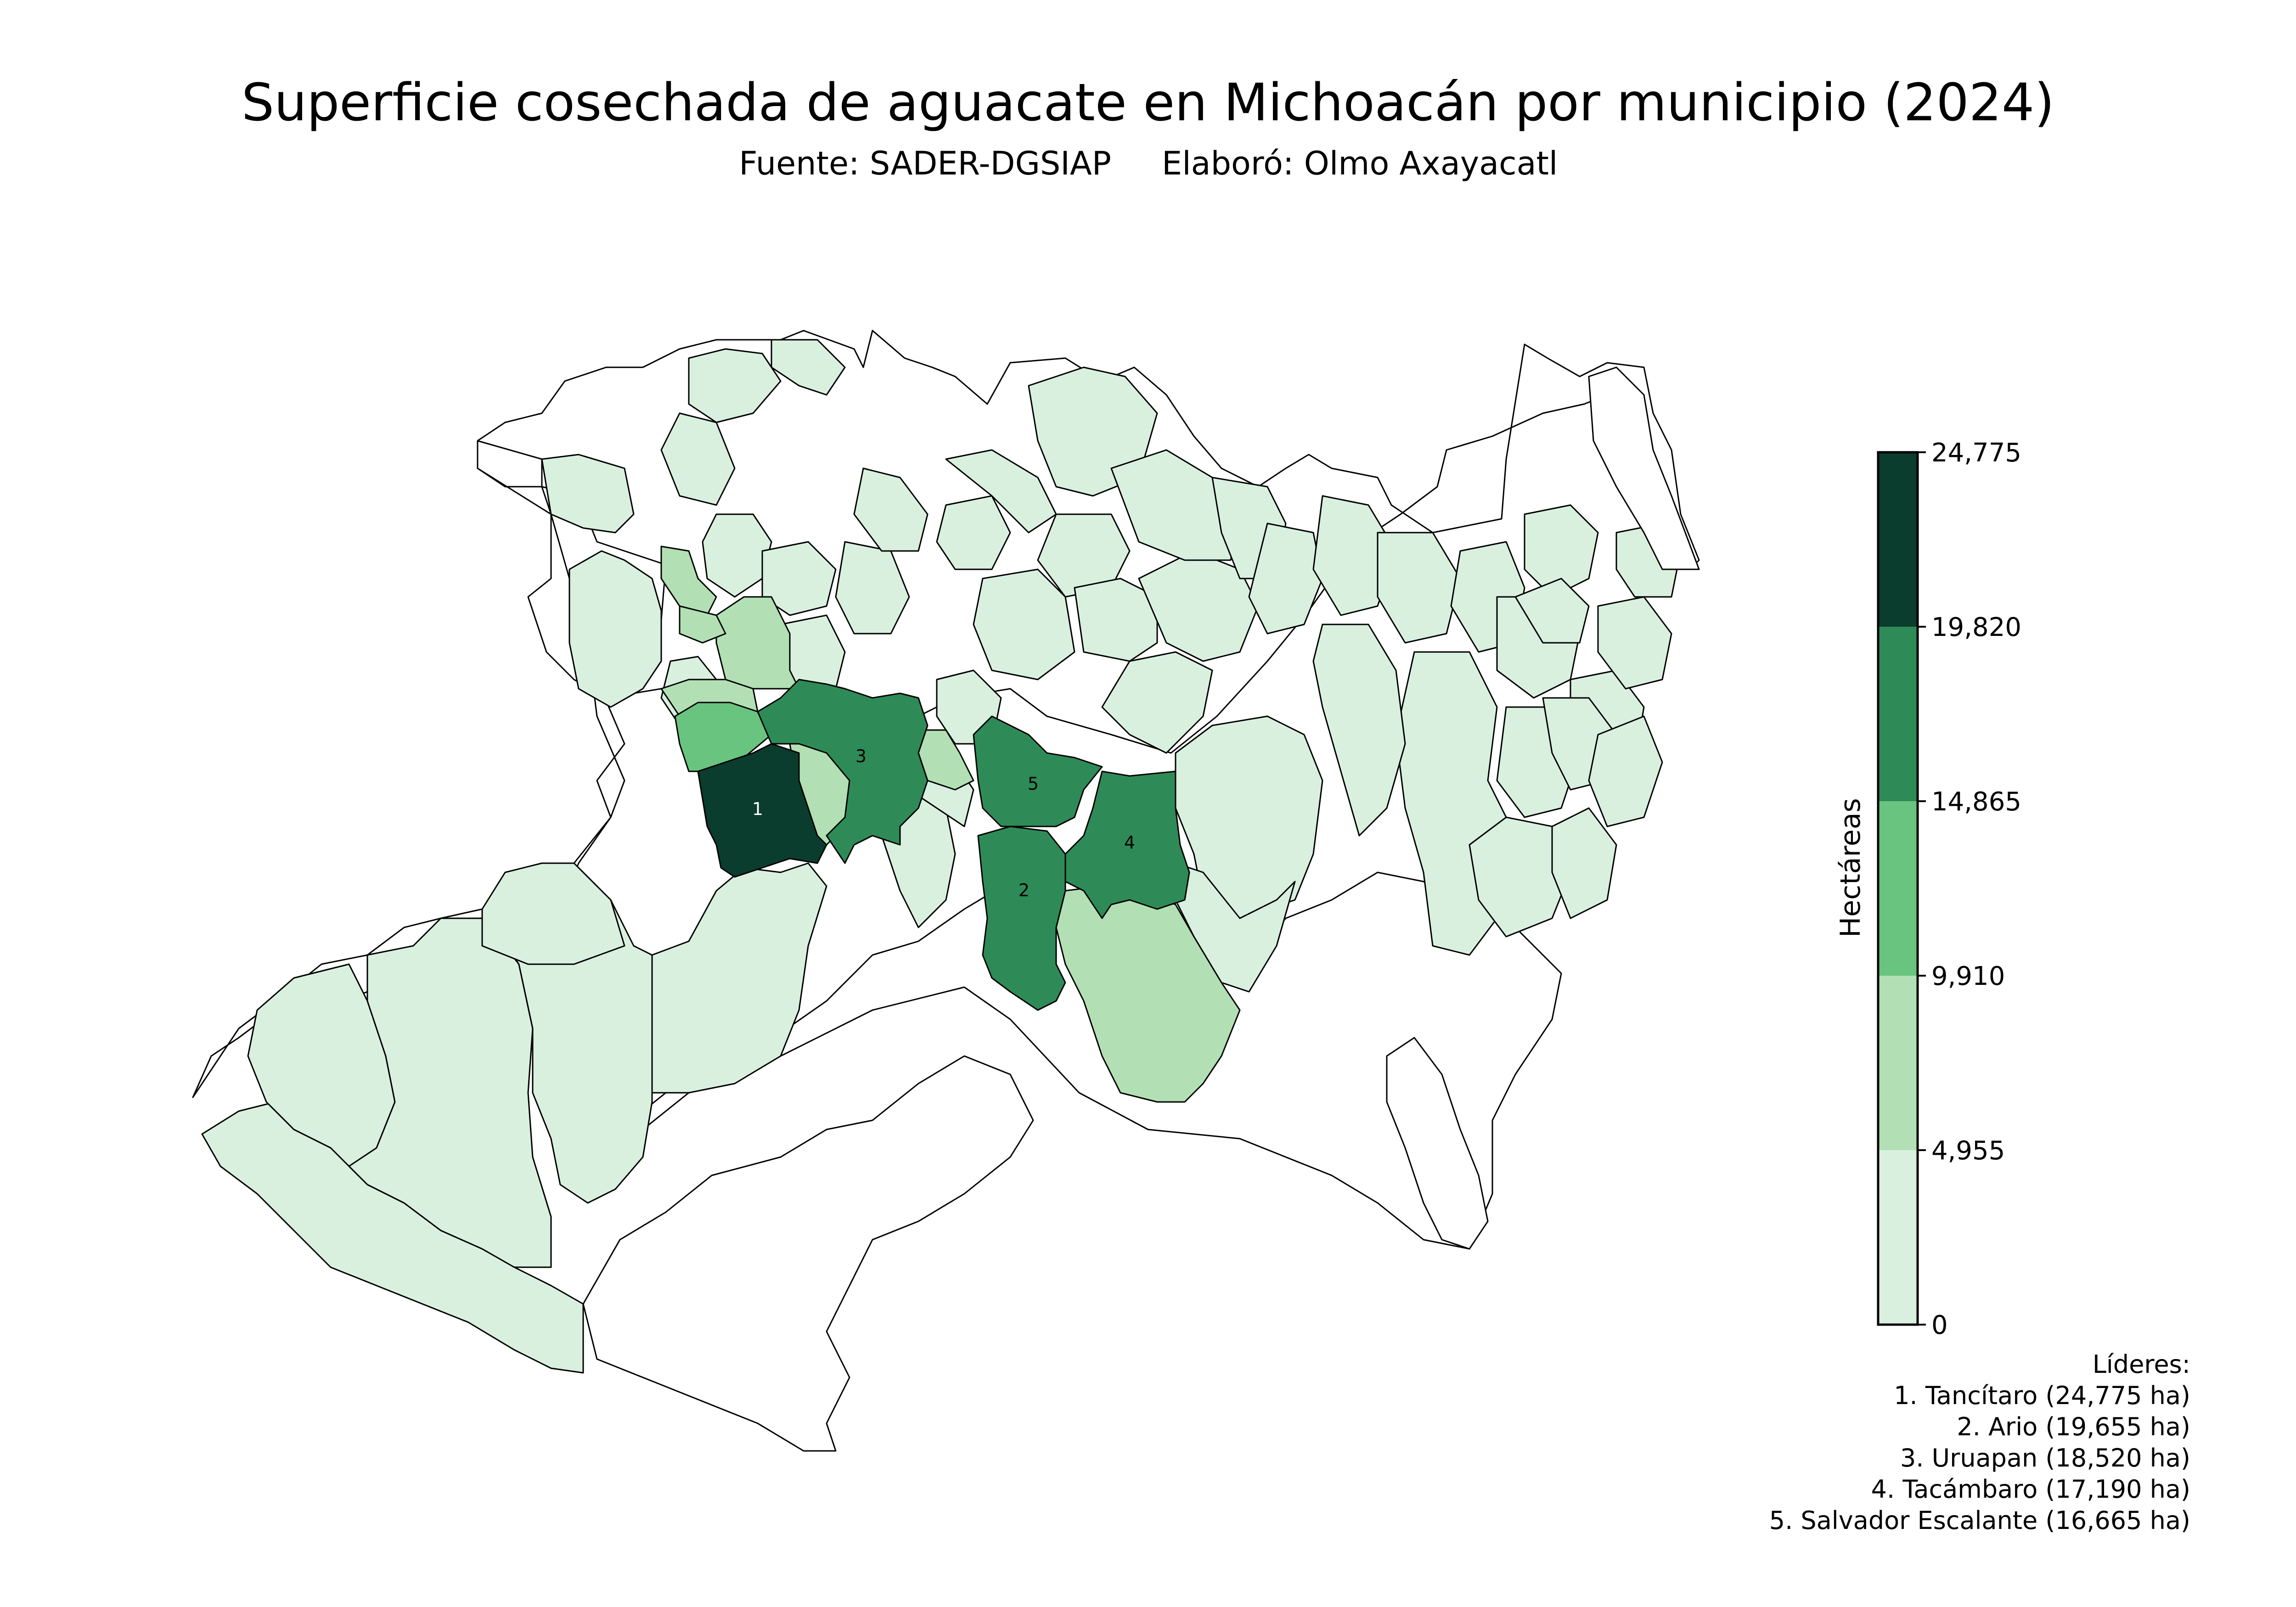 Image resolution: width=2296 pixels, height=1607 pixels. I want to click on rank-label-3: 3, so click(861, 756).